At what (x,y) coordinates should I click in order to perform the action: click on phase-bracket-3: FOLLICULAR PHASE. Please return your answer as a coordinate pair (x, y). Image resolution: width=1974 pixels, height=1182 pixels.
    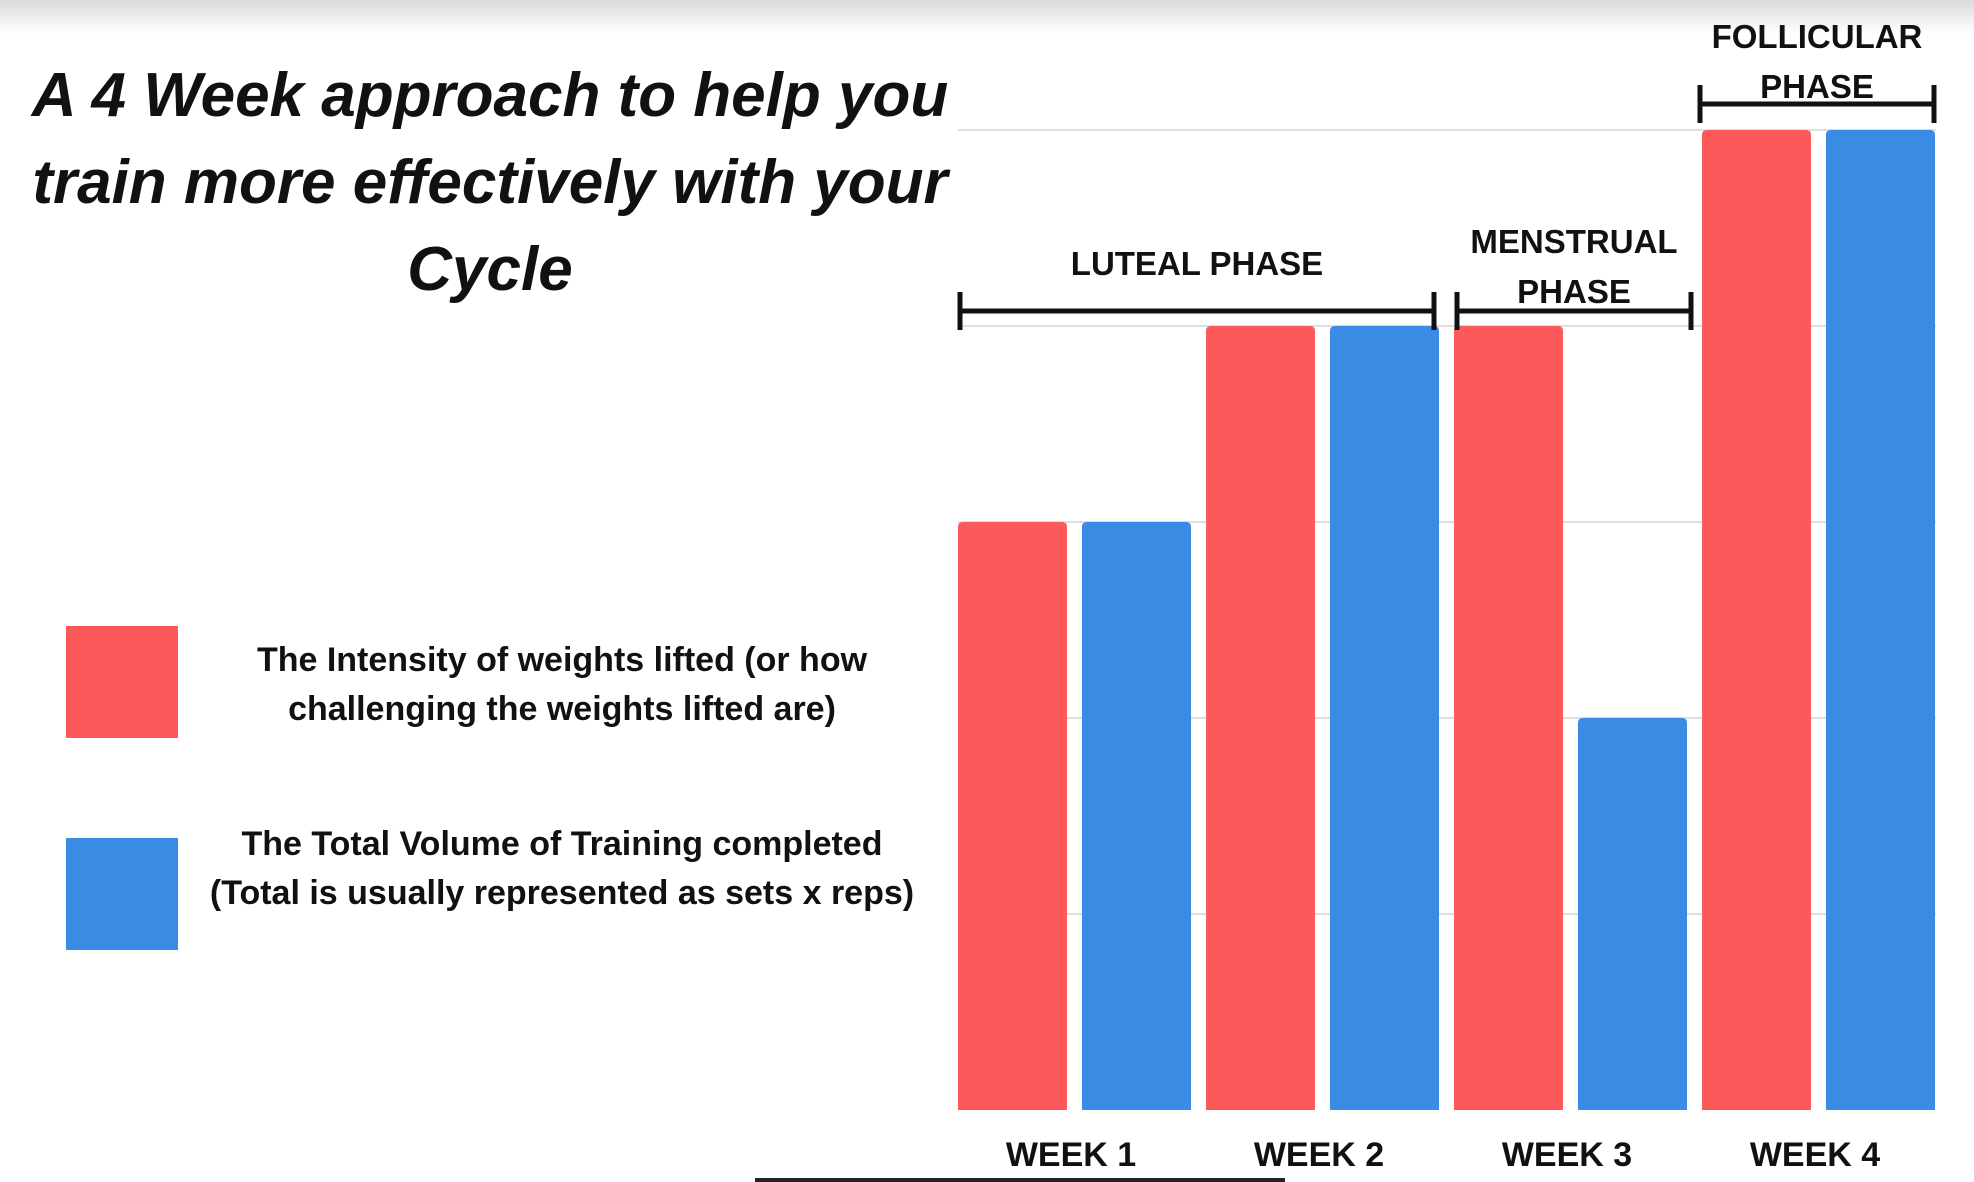
    Looking at the image, I should click on (1817, 70).